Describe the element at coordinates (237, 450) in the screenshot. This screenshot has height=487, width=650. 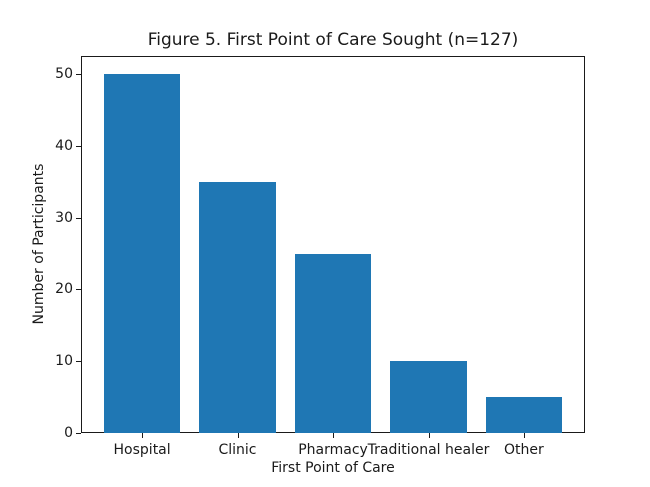
I see `x-tick-label-clinic: Clinic` at that location.